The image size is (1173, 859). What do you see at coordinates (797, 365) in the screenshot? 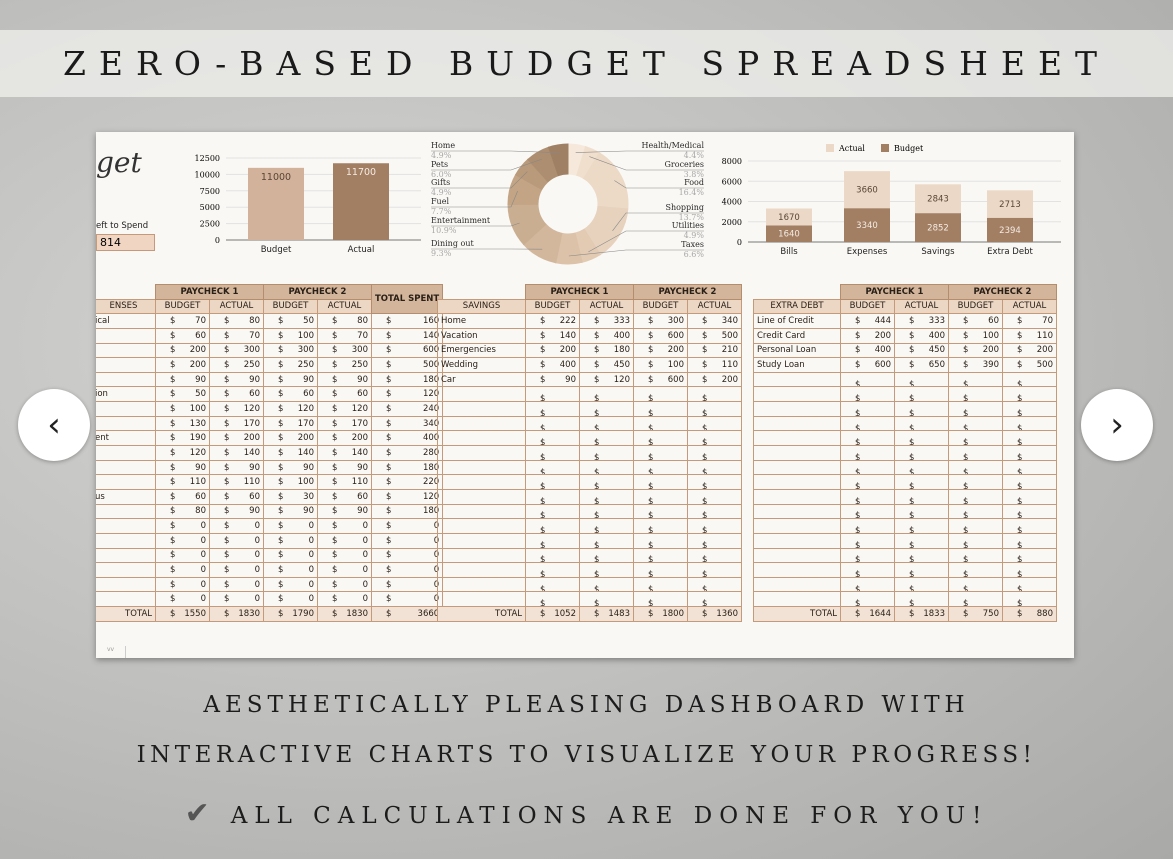
I see `row-label: Study Loan` at bounding box center [797, 365].